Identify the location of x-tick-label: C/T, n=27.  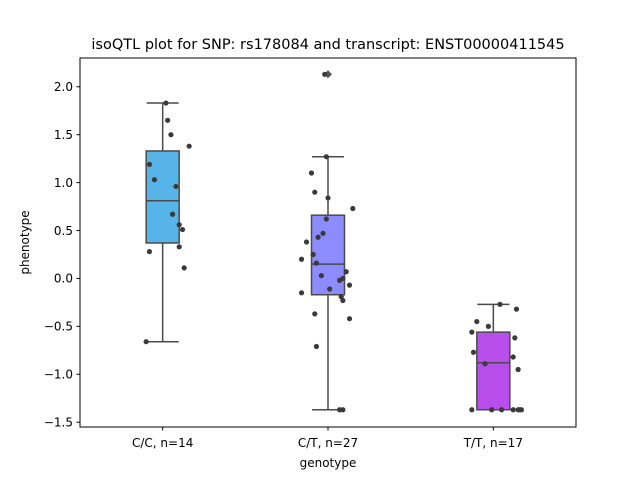
(328, 443).